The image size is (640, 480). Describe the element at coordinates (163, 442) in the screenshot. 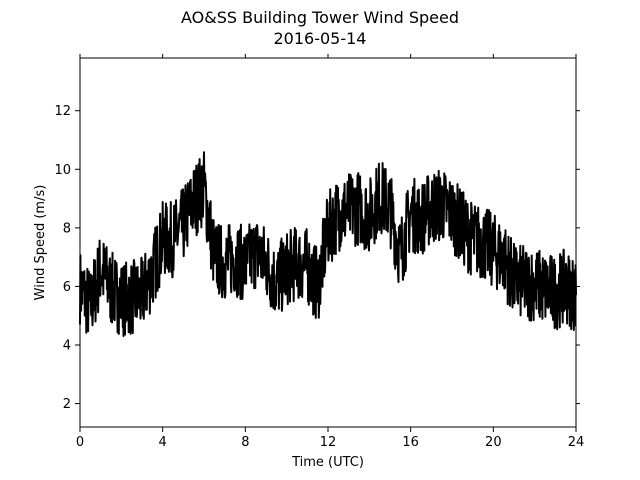

I see `x-tick-label: 4` at that location.